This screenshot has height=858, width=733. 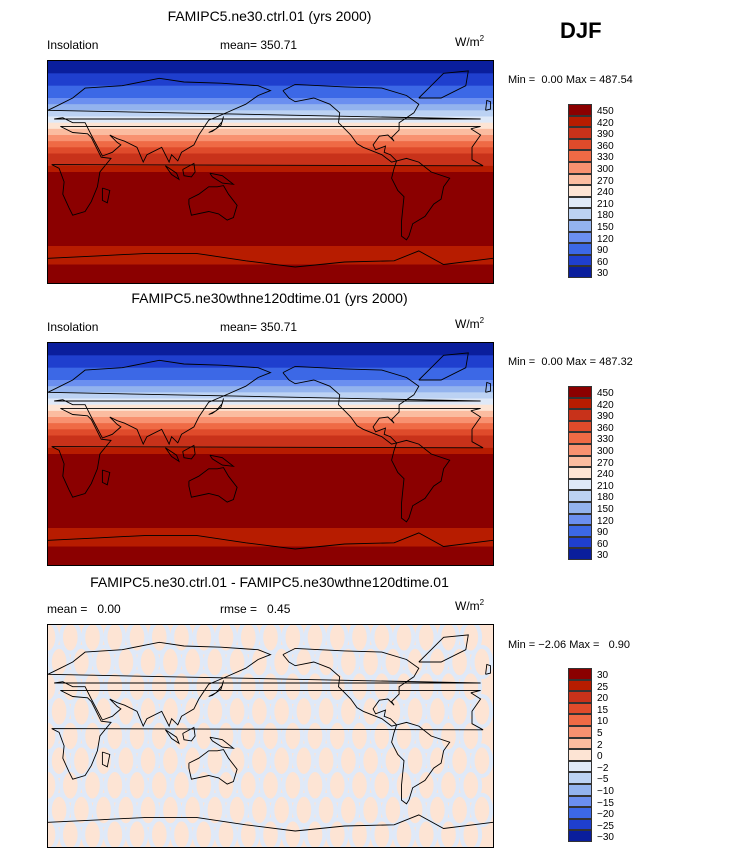 What do you see at coordinates (522, 362) in the screenshot?
I see `panel2-min-label: Min =` at bounding box center [522, 362].